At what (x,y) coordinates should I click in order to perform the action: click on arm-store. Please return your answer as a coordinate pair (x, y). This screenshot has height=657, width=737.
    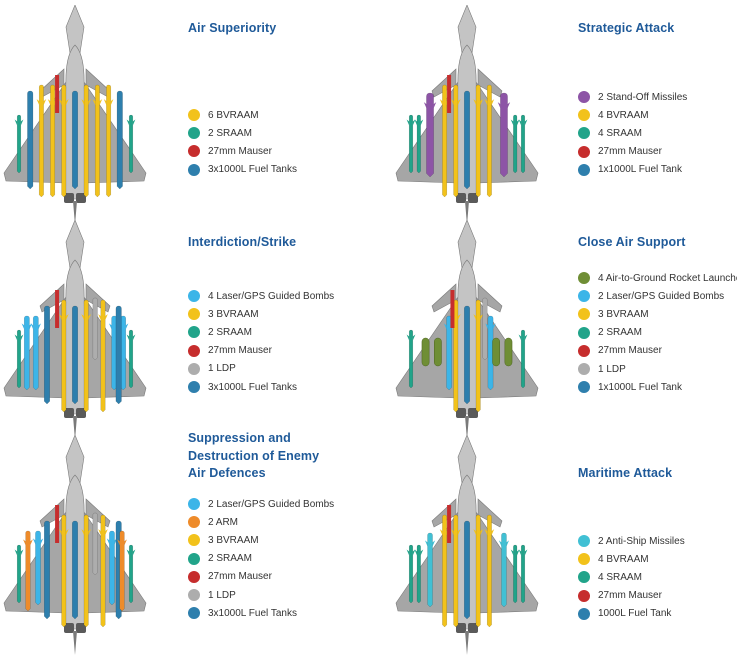
    Looking at the image, I should click on (28, 571).